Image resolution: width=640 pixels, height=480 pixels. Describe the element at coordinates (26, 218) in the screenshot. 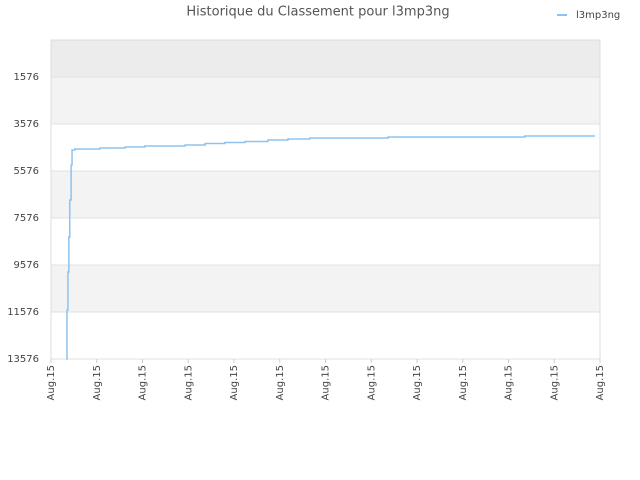

I see `y-tick-label: 7576` at that location.